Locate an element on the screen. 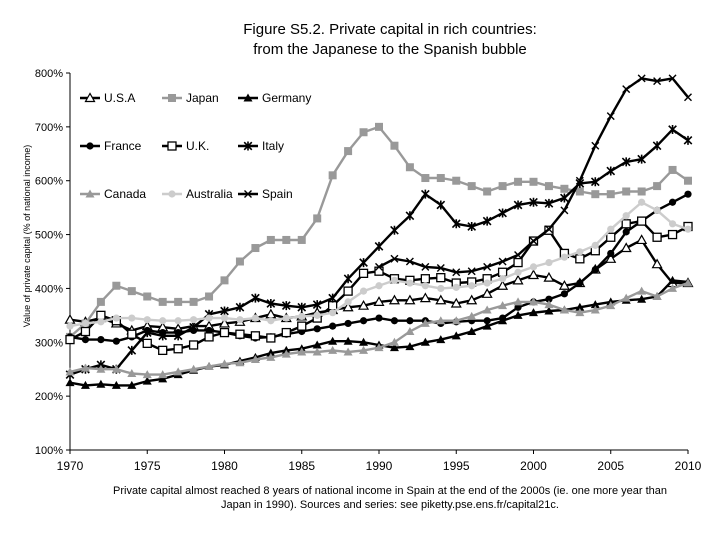  y-tick-label: 600% is located at coordinates (49, 182).